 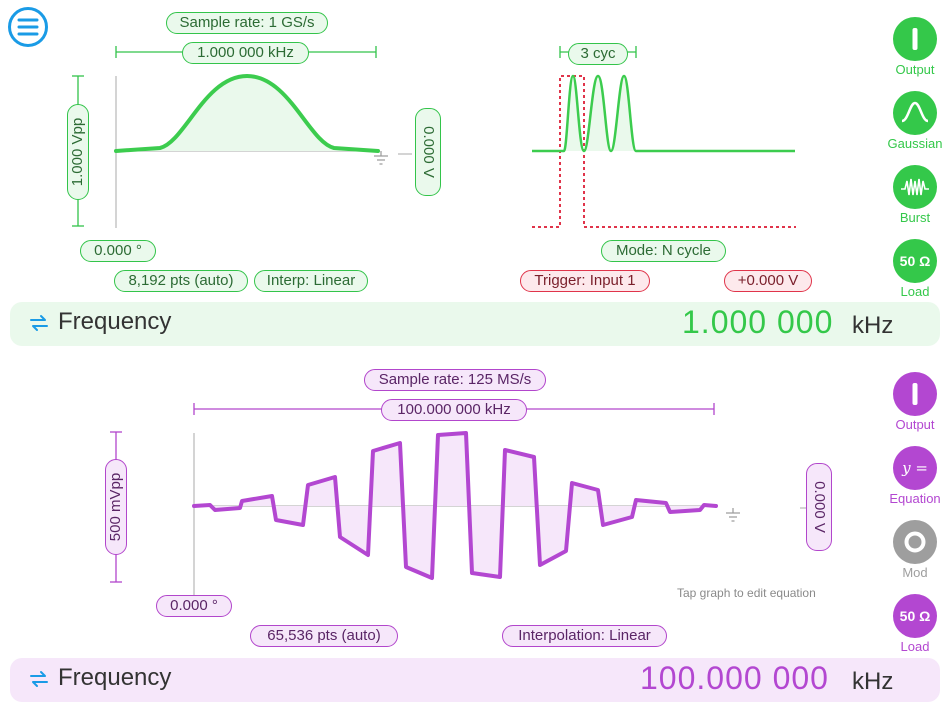 I want to click on gaussian-icon, so click(x=915, y=112).